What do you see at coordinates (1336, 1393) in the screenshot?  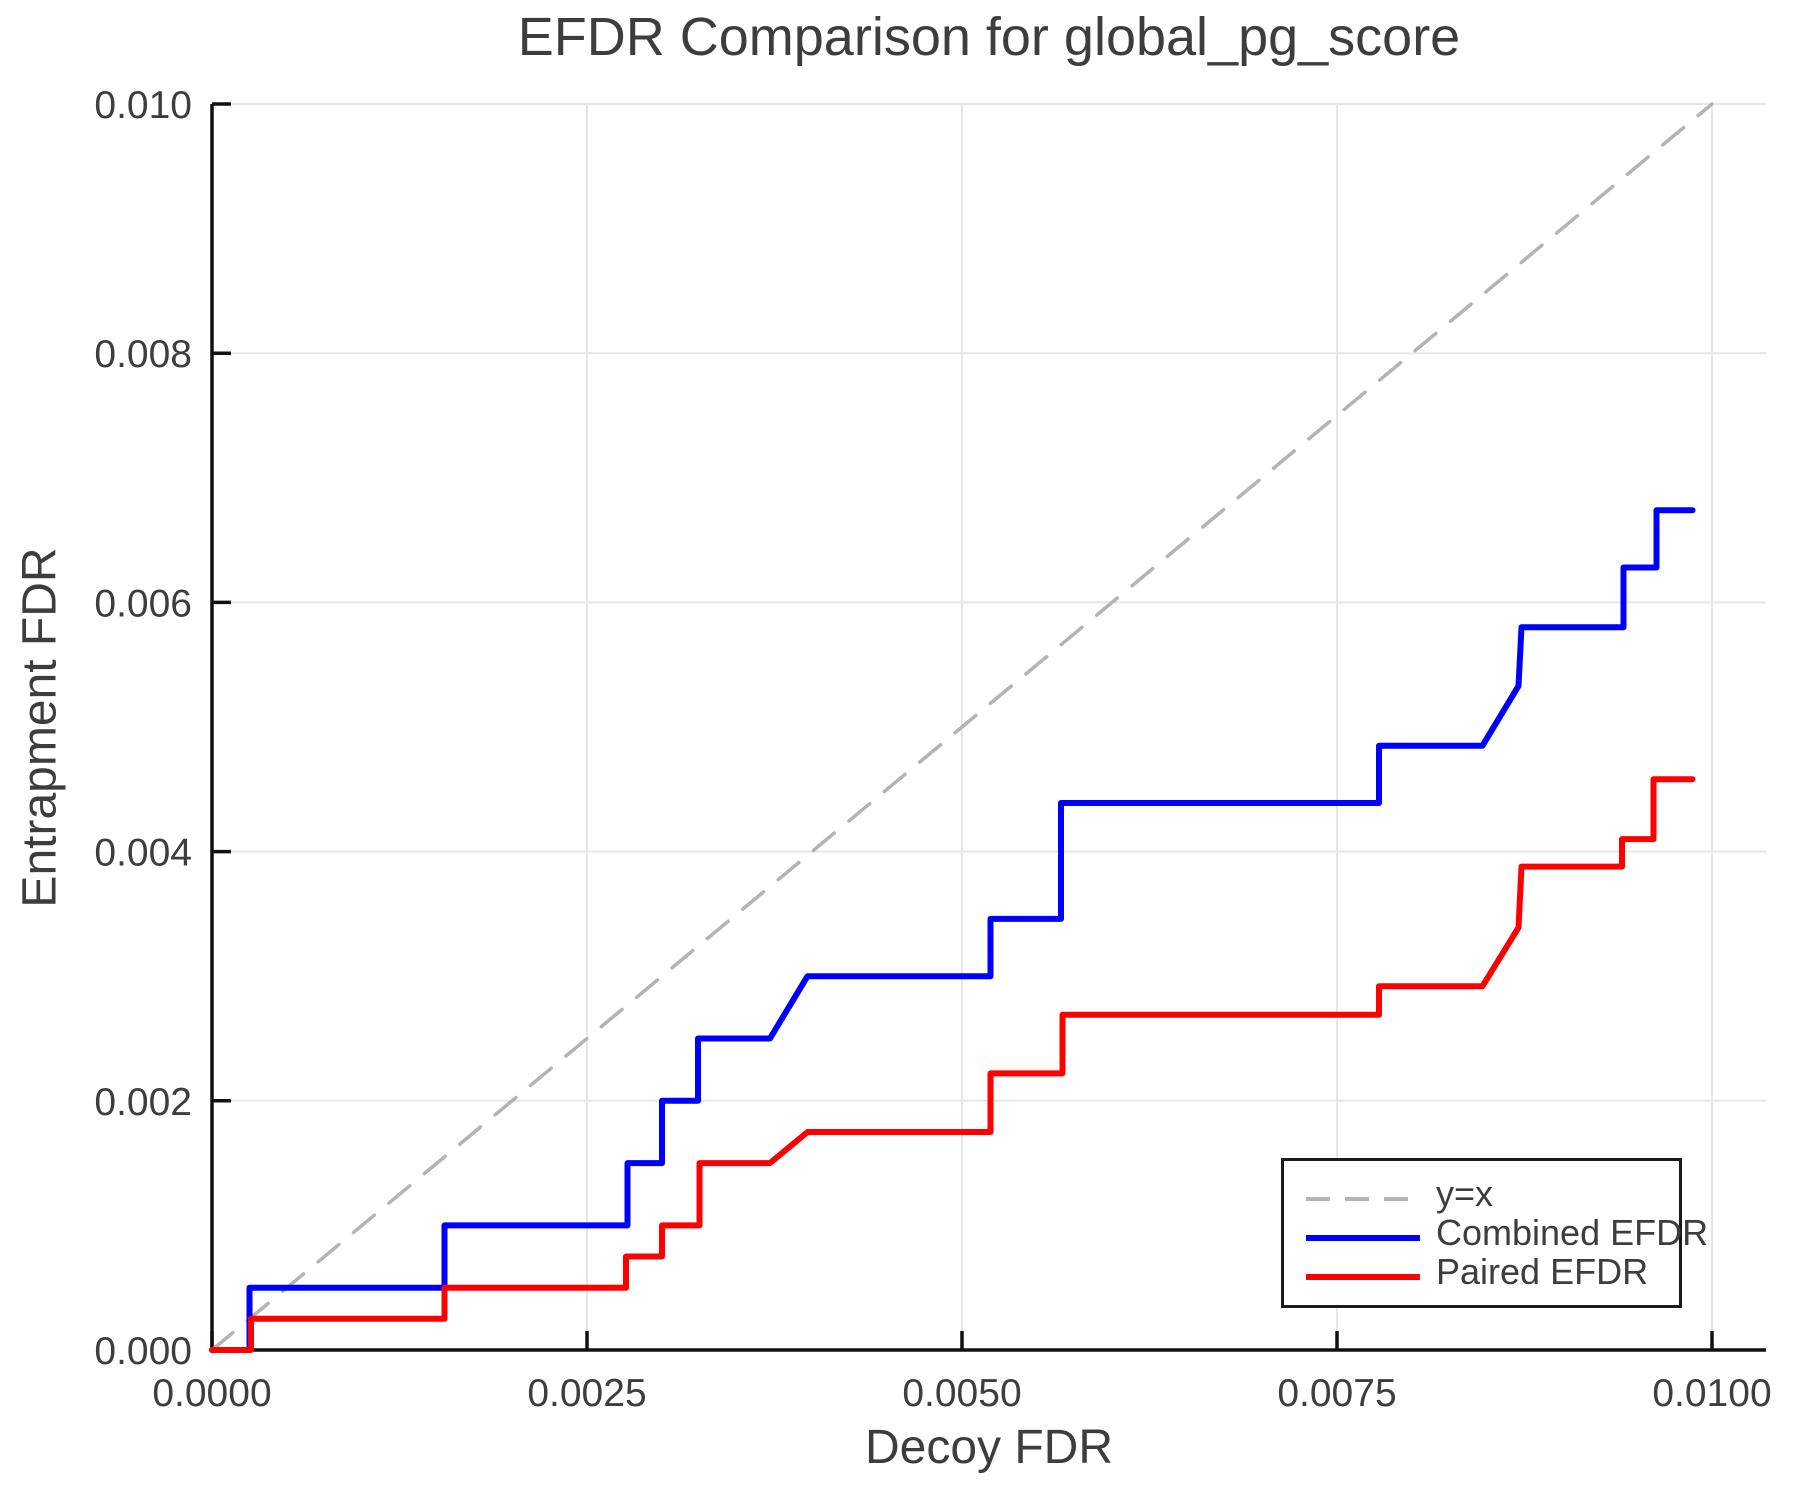 I see `x-tick-label: 0.0075` at bounding box center [1336, 1393].